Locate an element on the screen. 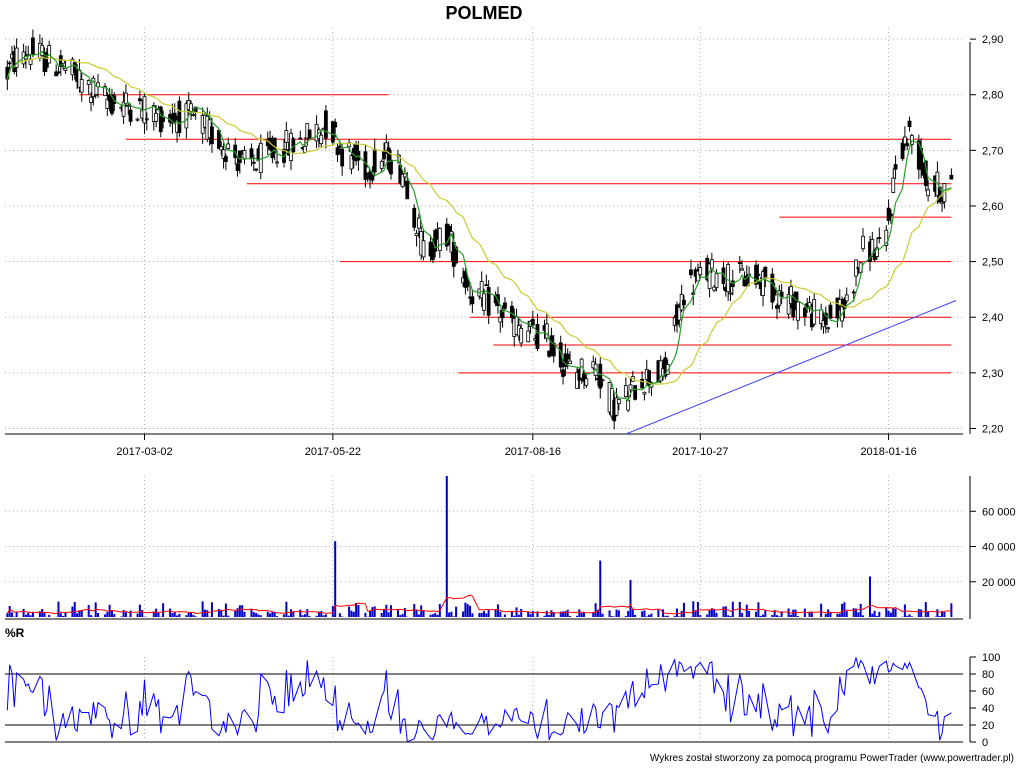 This screenshot has height=773, width=1024. price-y-tick-label: 2,70 is located at coordinates (992, 151).